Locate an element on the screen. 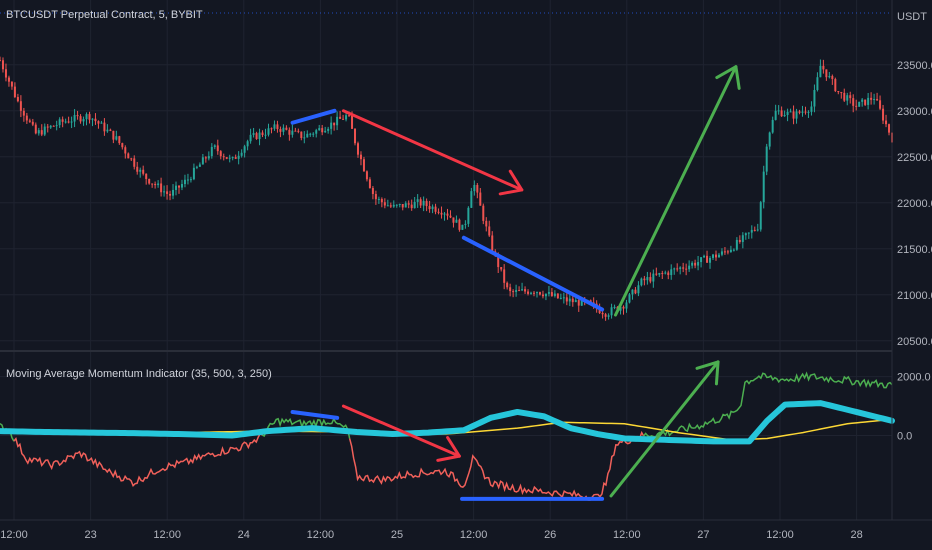 The image size is (932, 550). time-tick-label: 27 is located at coordinates (703, 535).